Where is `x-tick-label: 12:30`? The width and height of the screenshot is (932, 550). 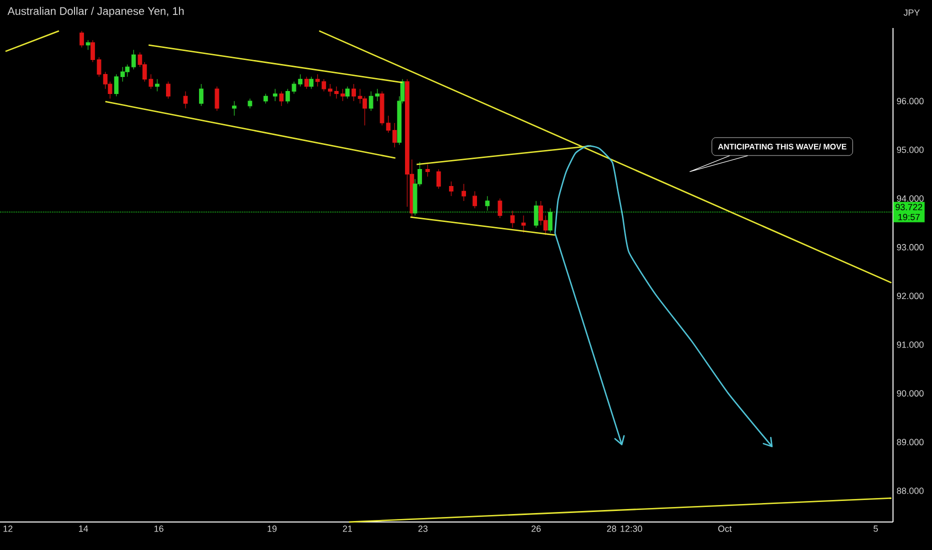 x-tick-label: 12:30 is located at coordinates (631, 529).